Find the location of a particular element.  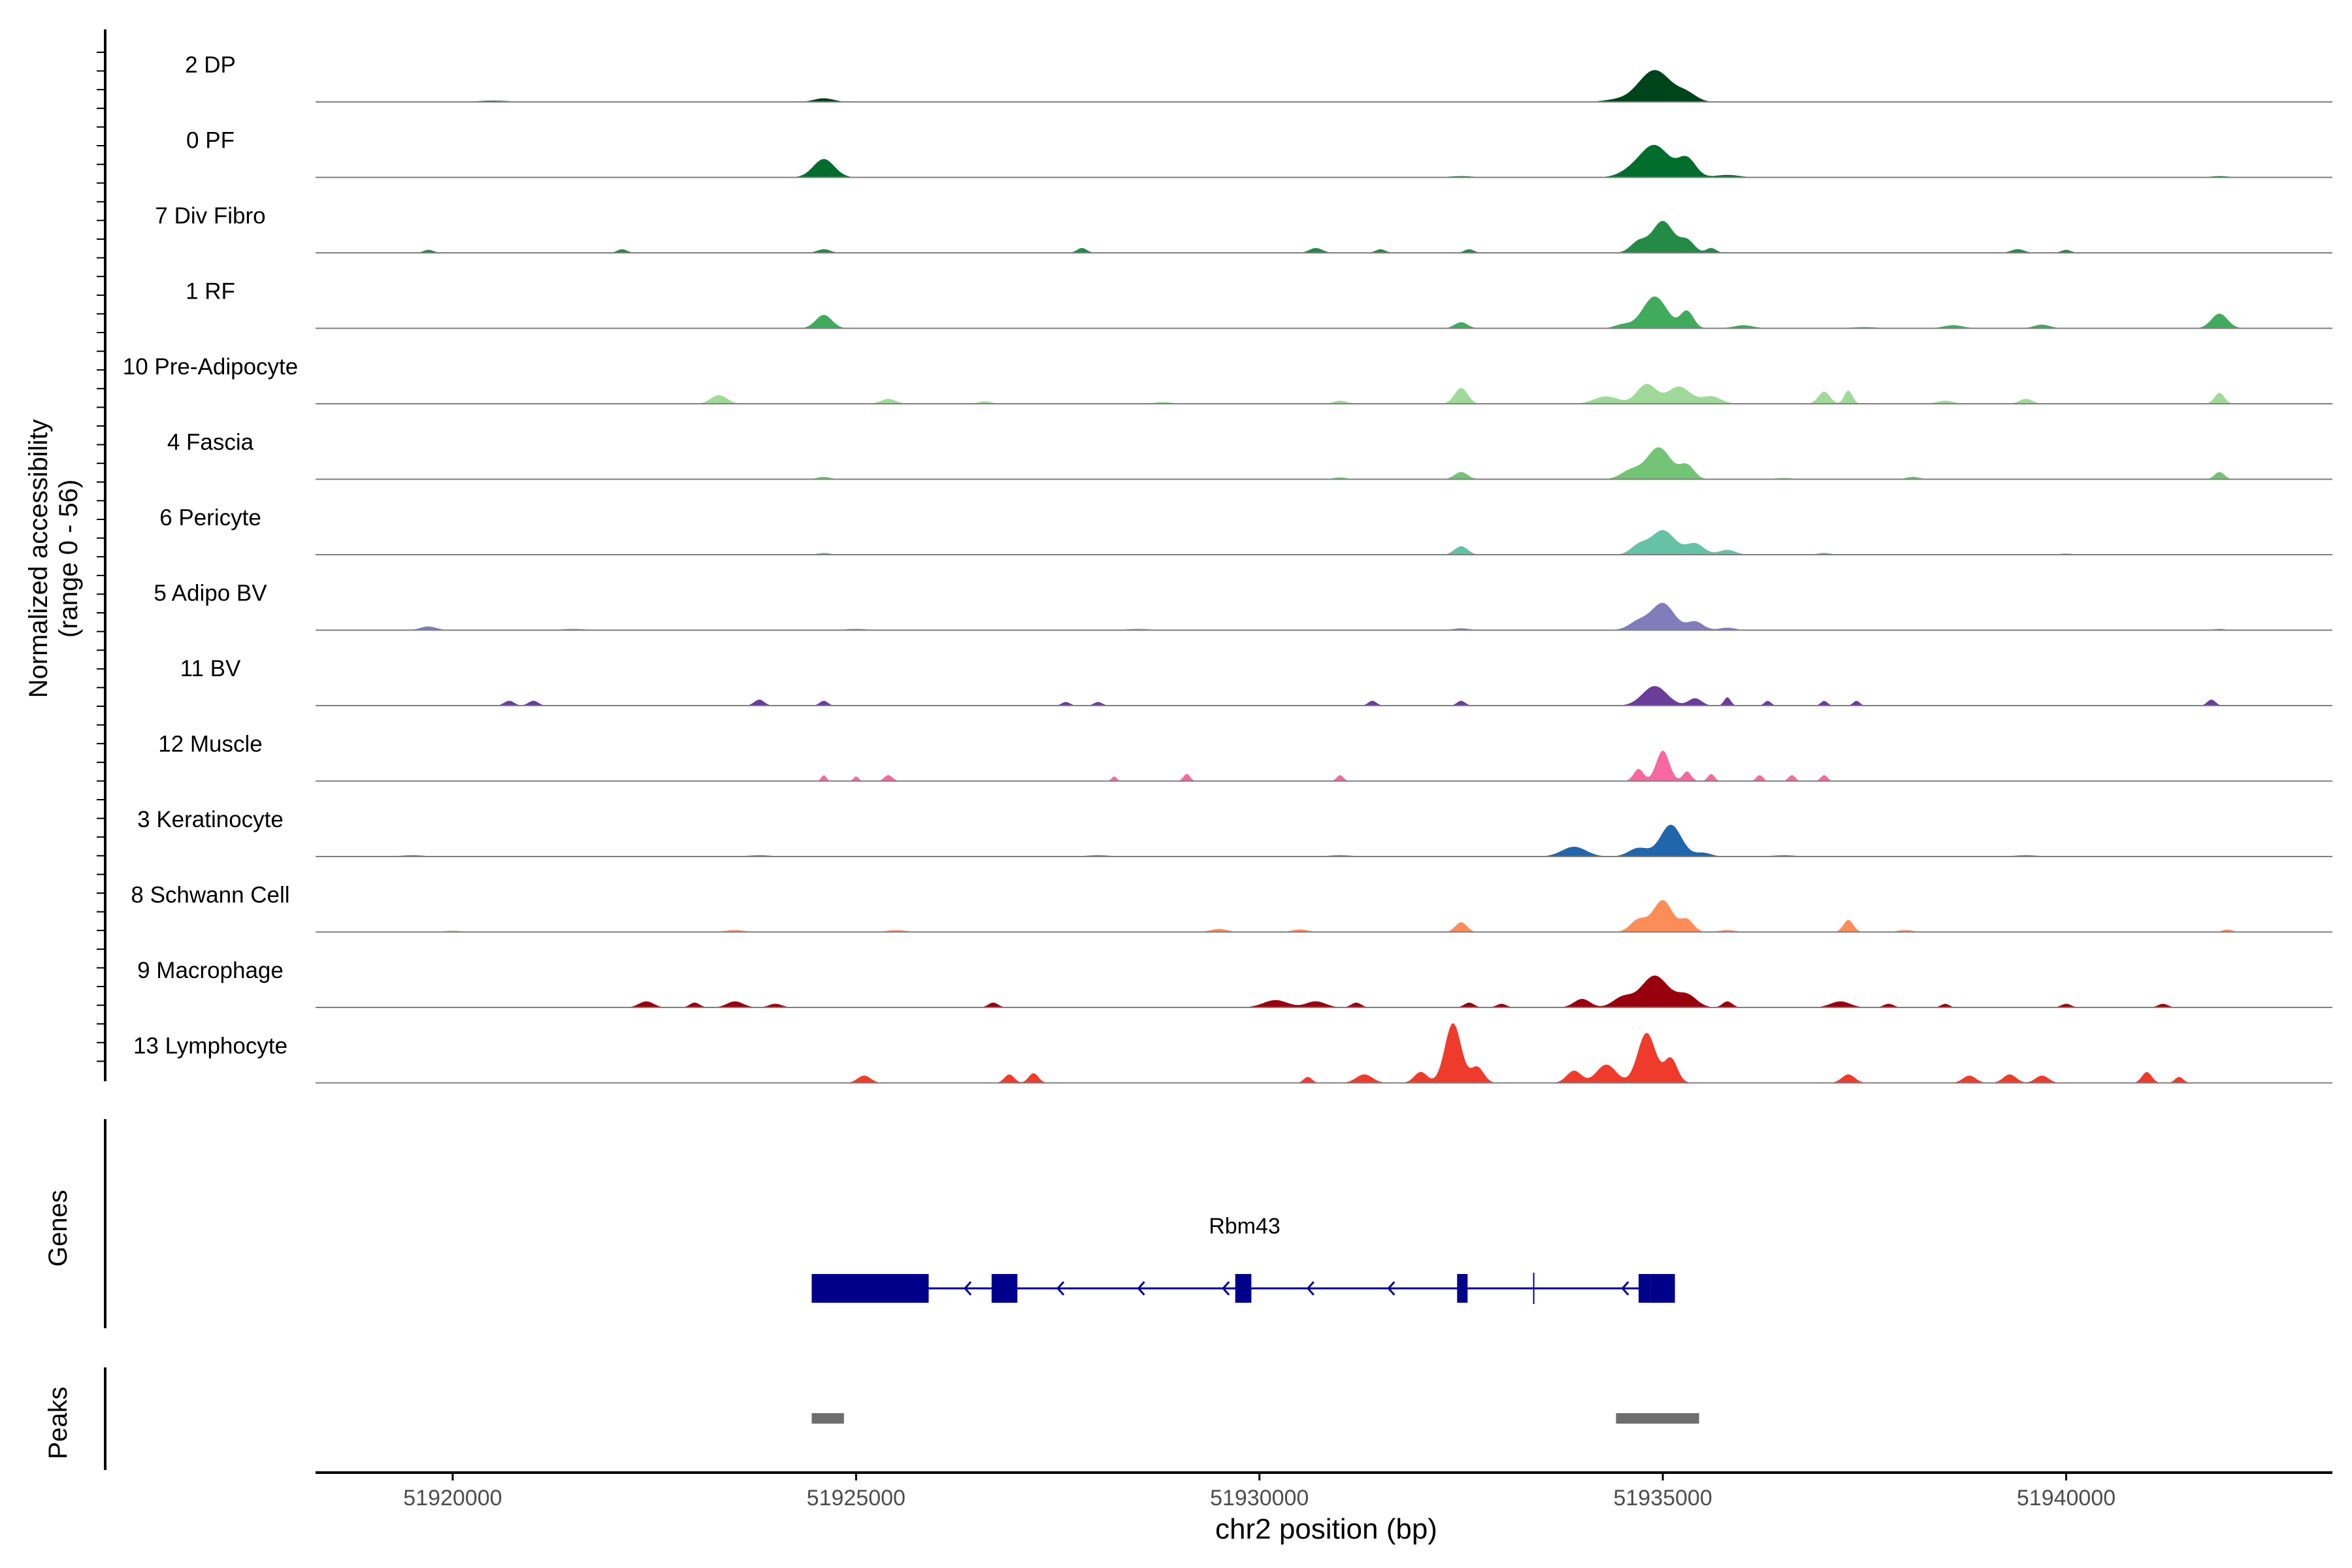

track-label: 13 Lymphocyte is located at coordinates (210, 1046).